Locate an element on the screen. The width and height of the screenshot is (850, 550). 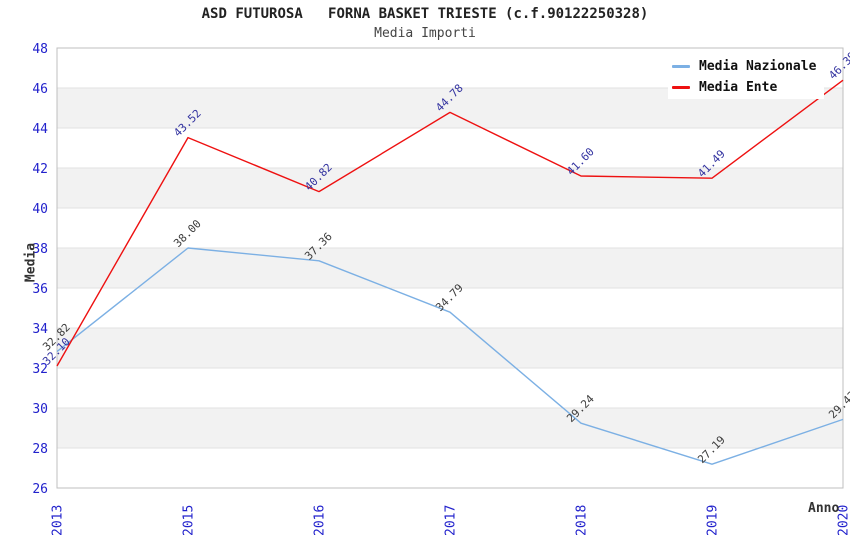
y-tick-label: 30 is located at coordinates (40, 409).